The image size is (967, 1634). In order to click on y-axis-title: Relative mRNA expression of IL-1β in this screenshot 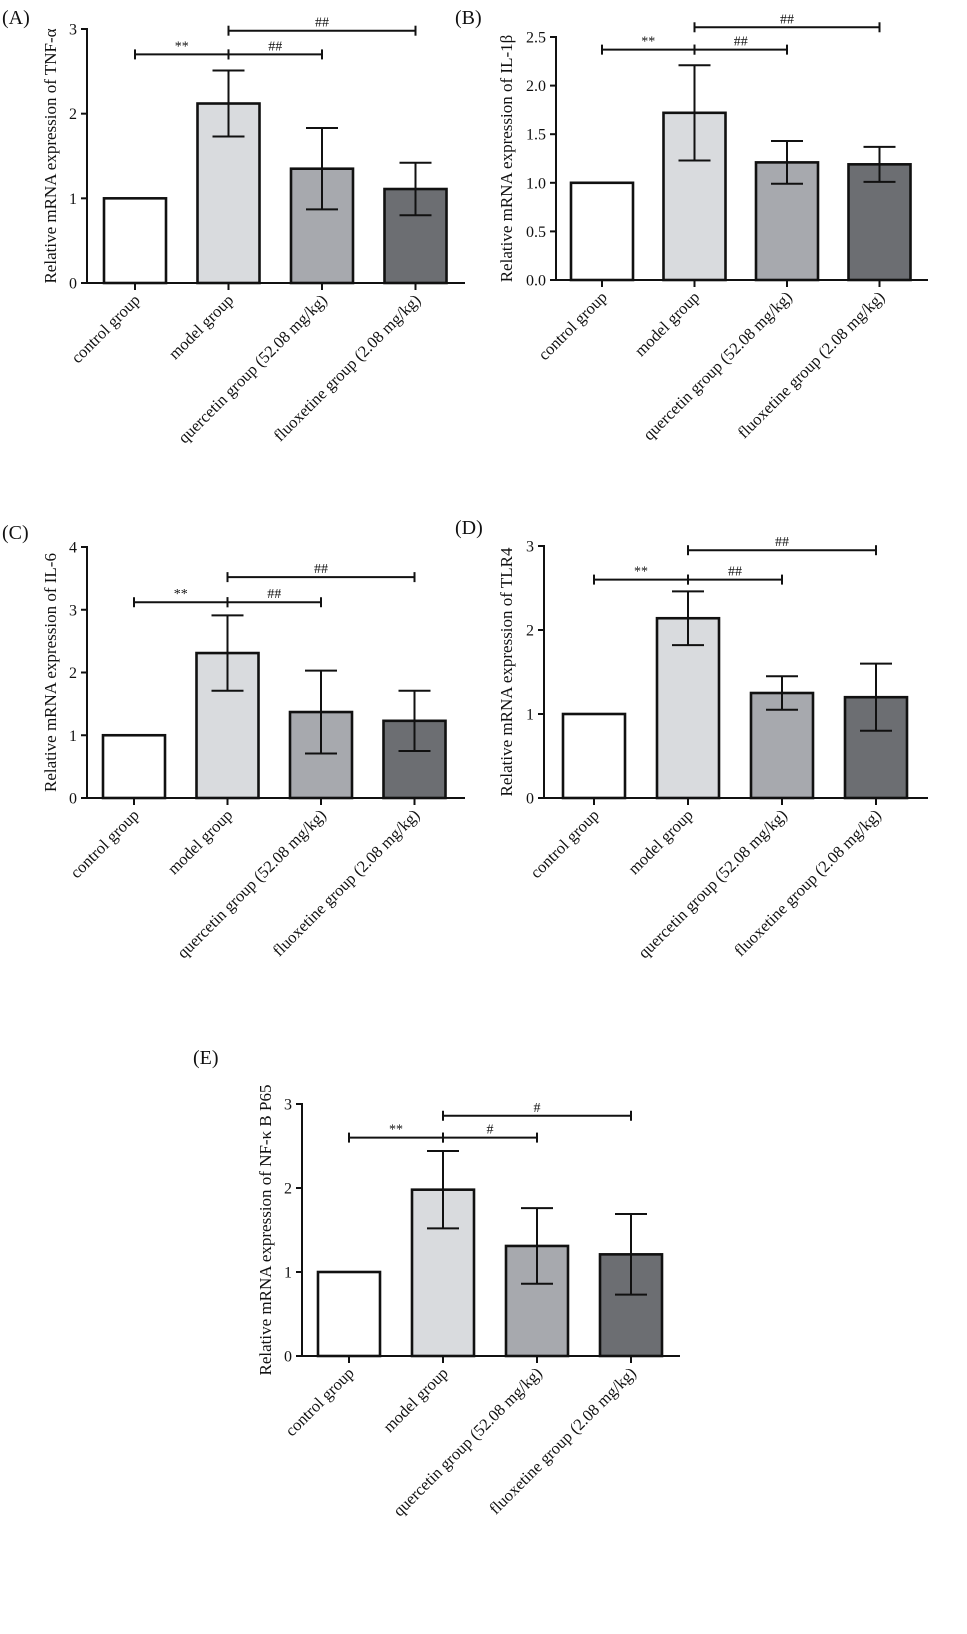, I will do `click(506, 159)`.